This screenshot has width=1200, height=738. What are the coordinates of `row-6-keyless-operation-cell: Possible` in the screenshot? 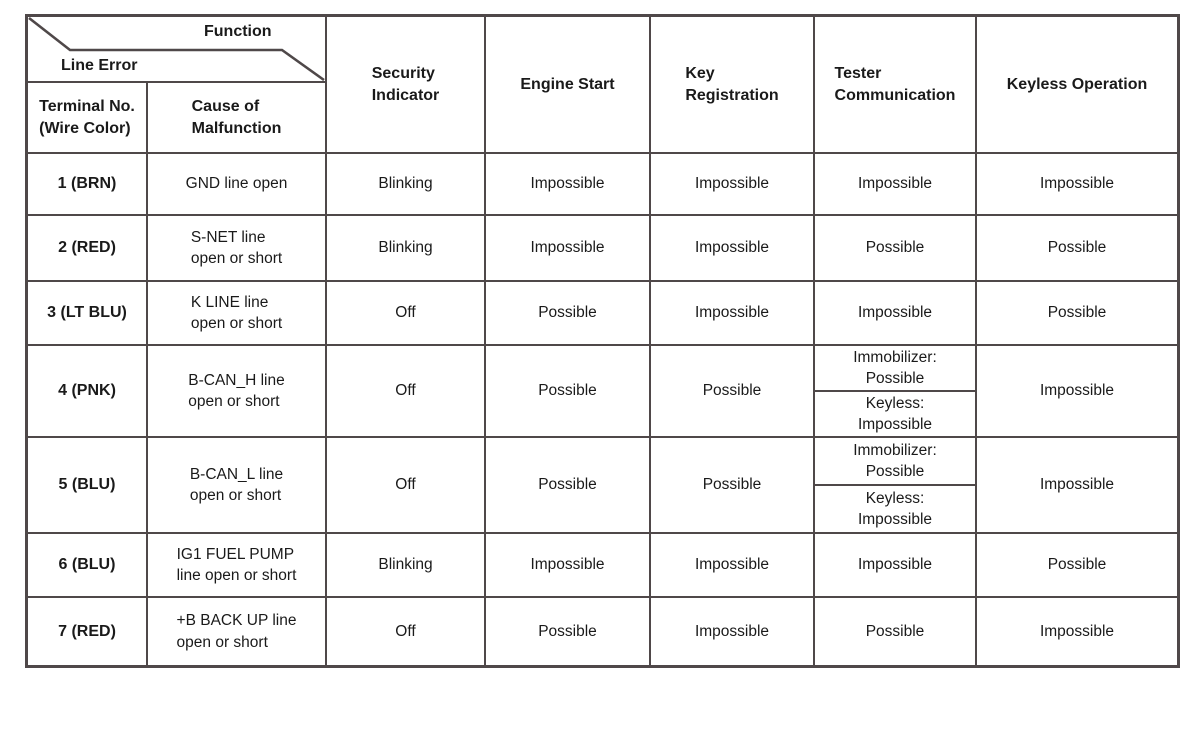 It's located at (1077, 565).